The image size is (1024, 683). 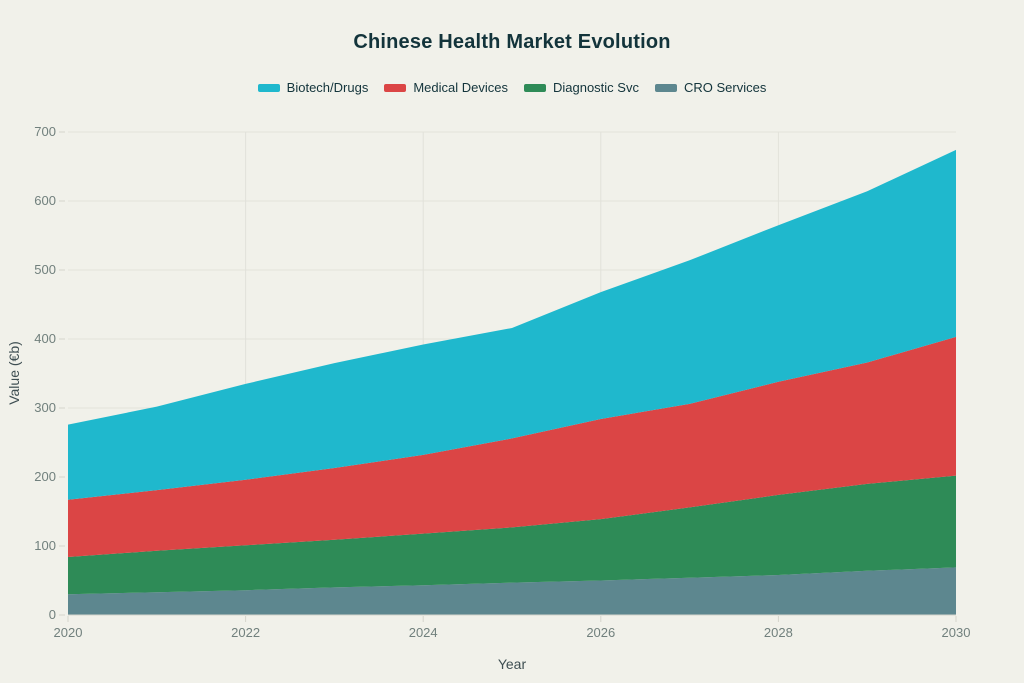 What do you see at coordinates (725, 87) in the screenshot?
I see `legend-label: CRO Services` at bounding box center [725, 87].